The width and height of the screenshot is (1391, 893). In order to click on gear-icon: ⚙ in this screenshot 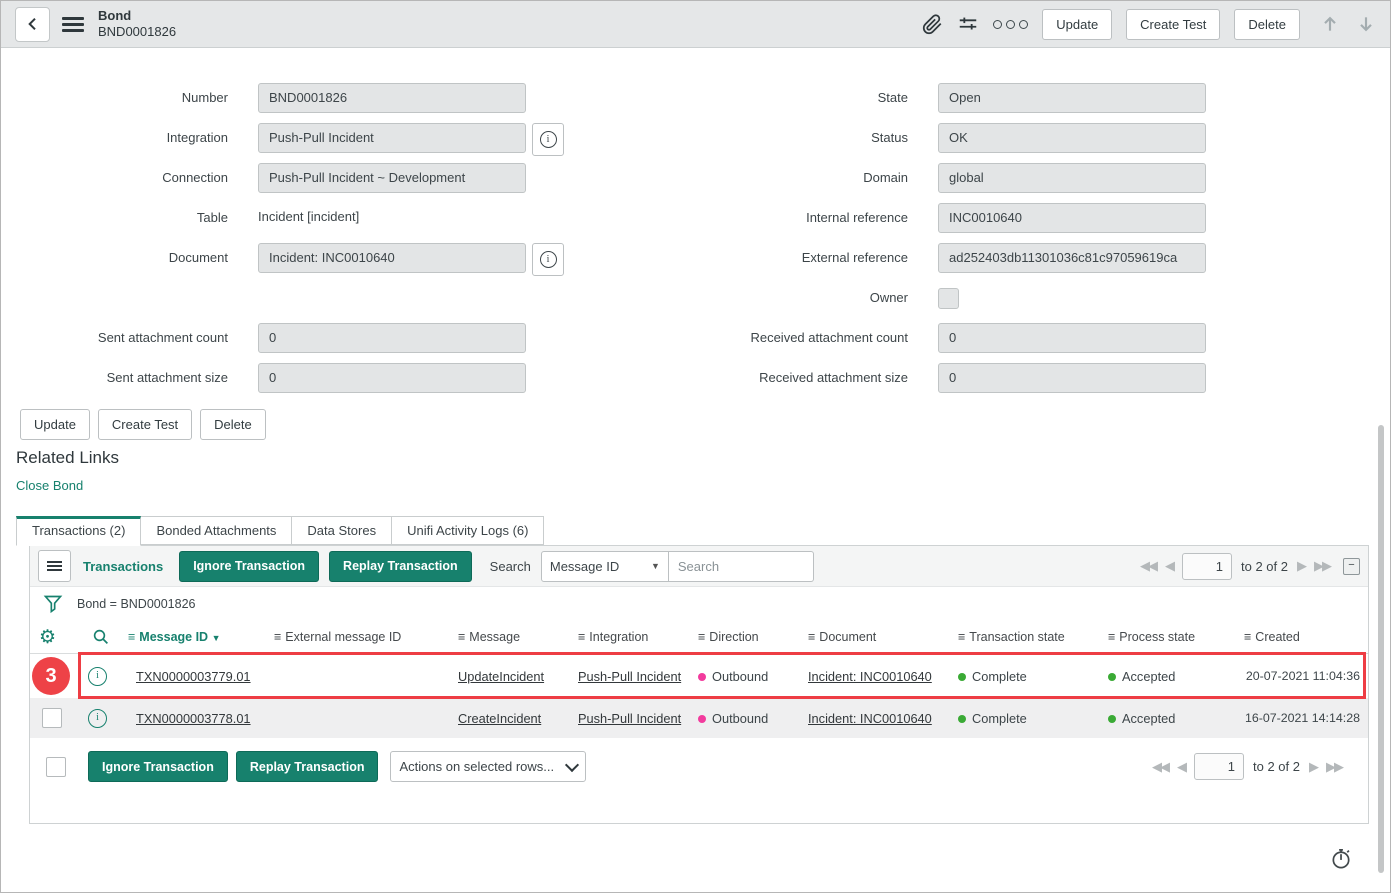, I will do `click(48, 637)`.